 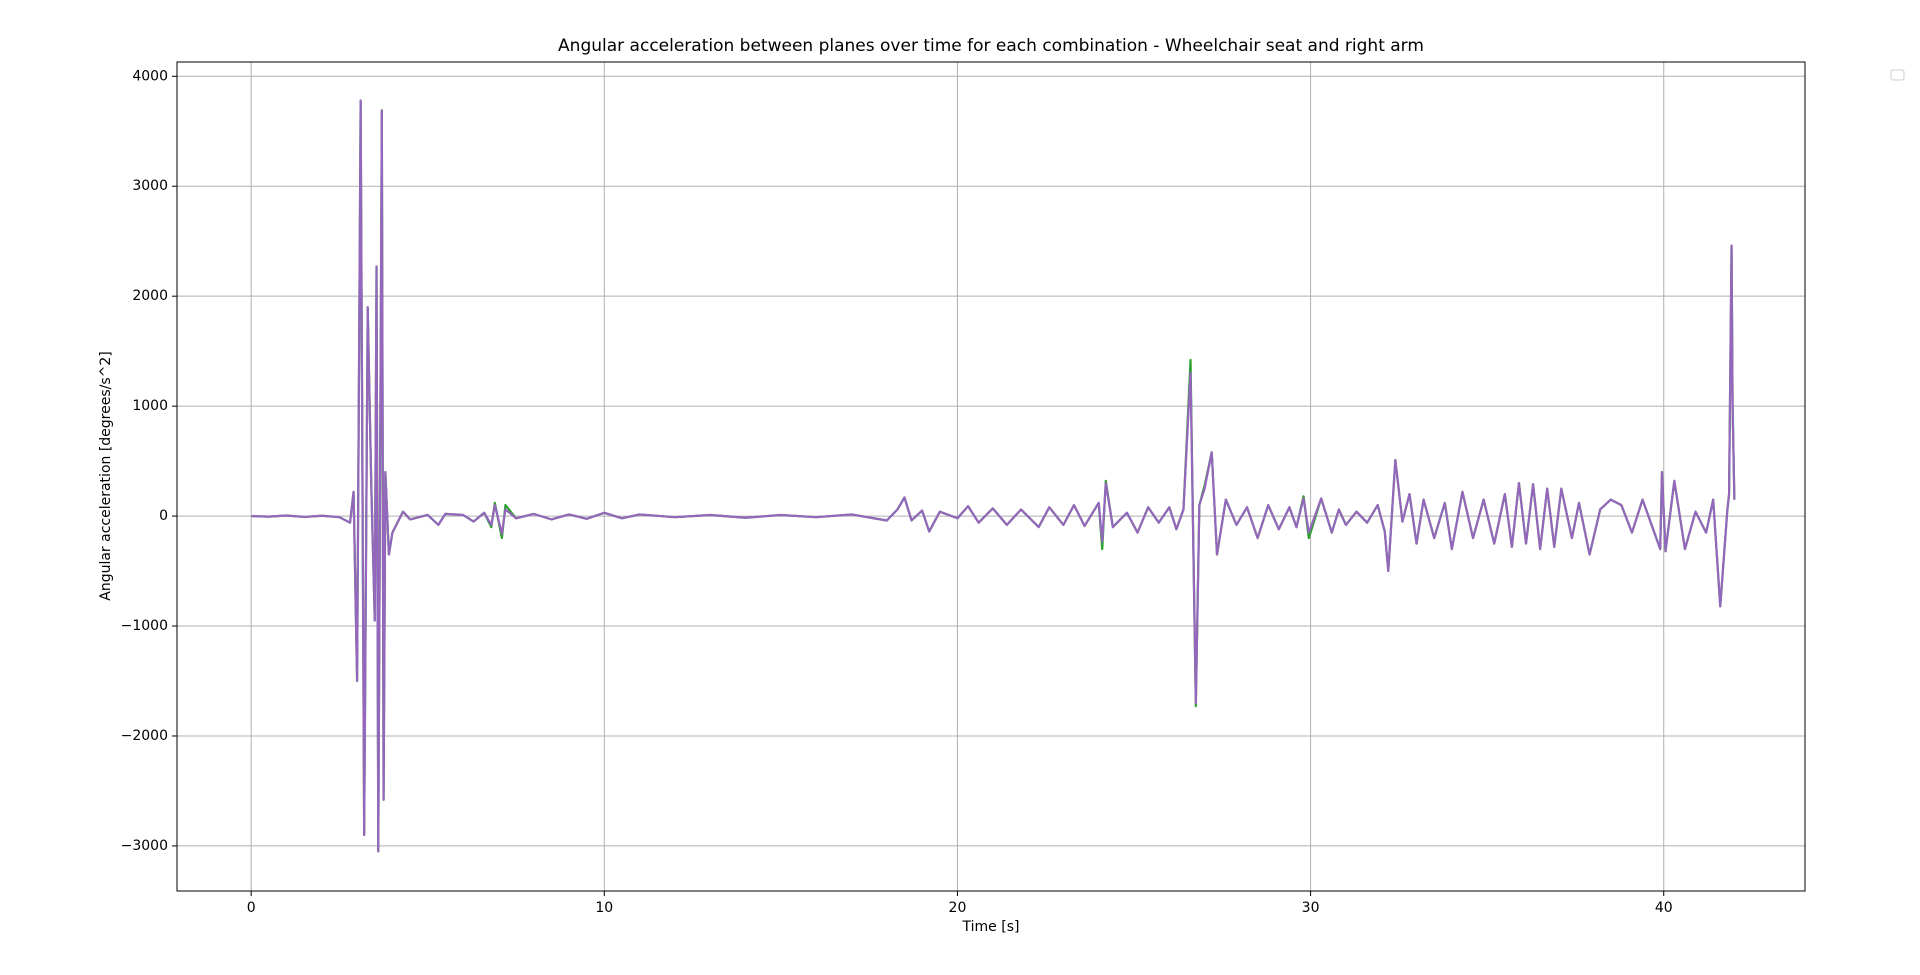 I want to click on y-tick-label: 2000, so click(x=150, y=296).